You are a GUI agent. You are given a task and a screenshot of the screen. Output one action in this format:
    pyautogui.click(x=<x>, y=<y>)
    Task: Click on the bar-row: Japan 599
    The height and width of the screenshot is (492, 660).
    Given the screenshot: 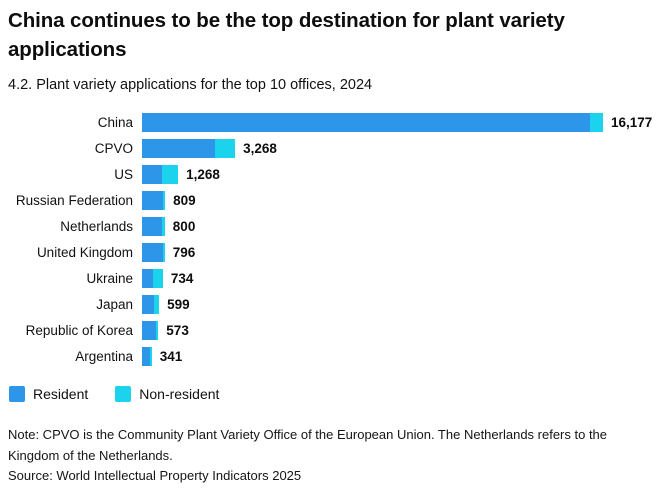 What is the action you would take?
    pyautogui.click(x=330, y=304)
    